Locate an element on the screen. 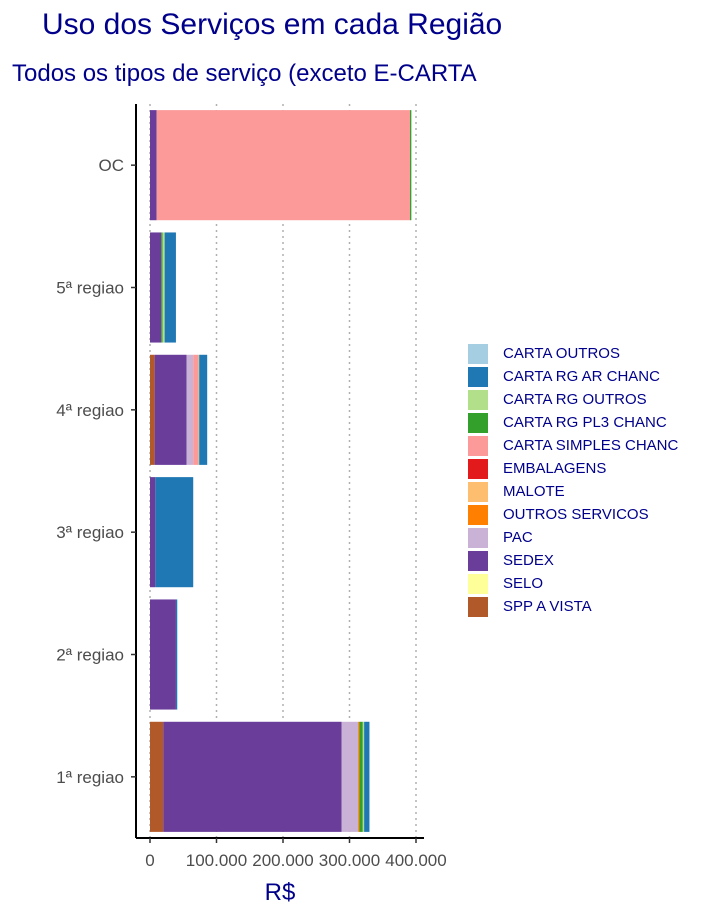 This screenshot has height=921, width=720. x-tick-label: 300.000 is located at coordinates (349, 860).